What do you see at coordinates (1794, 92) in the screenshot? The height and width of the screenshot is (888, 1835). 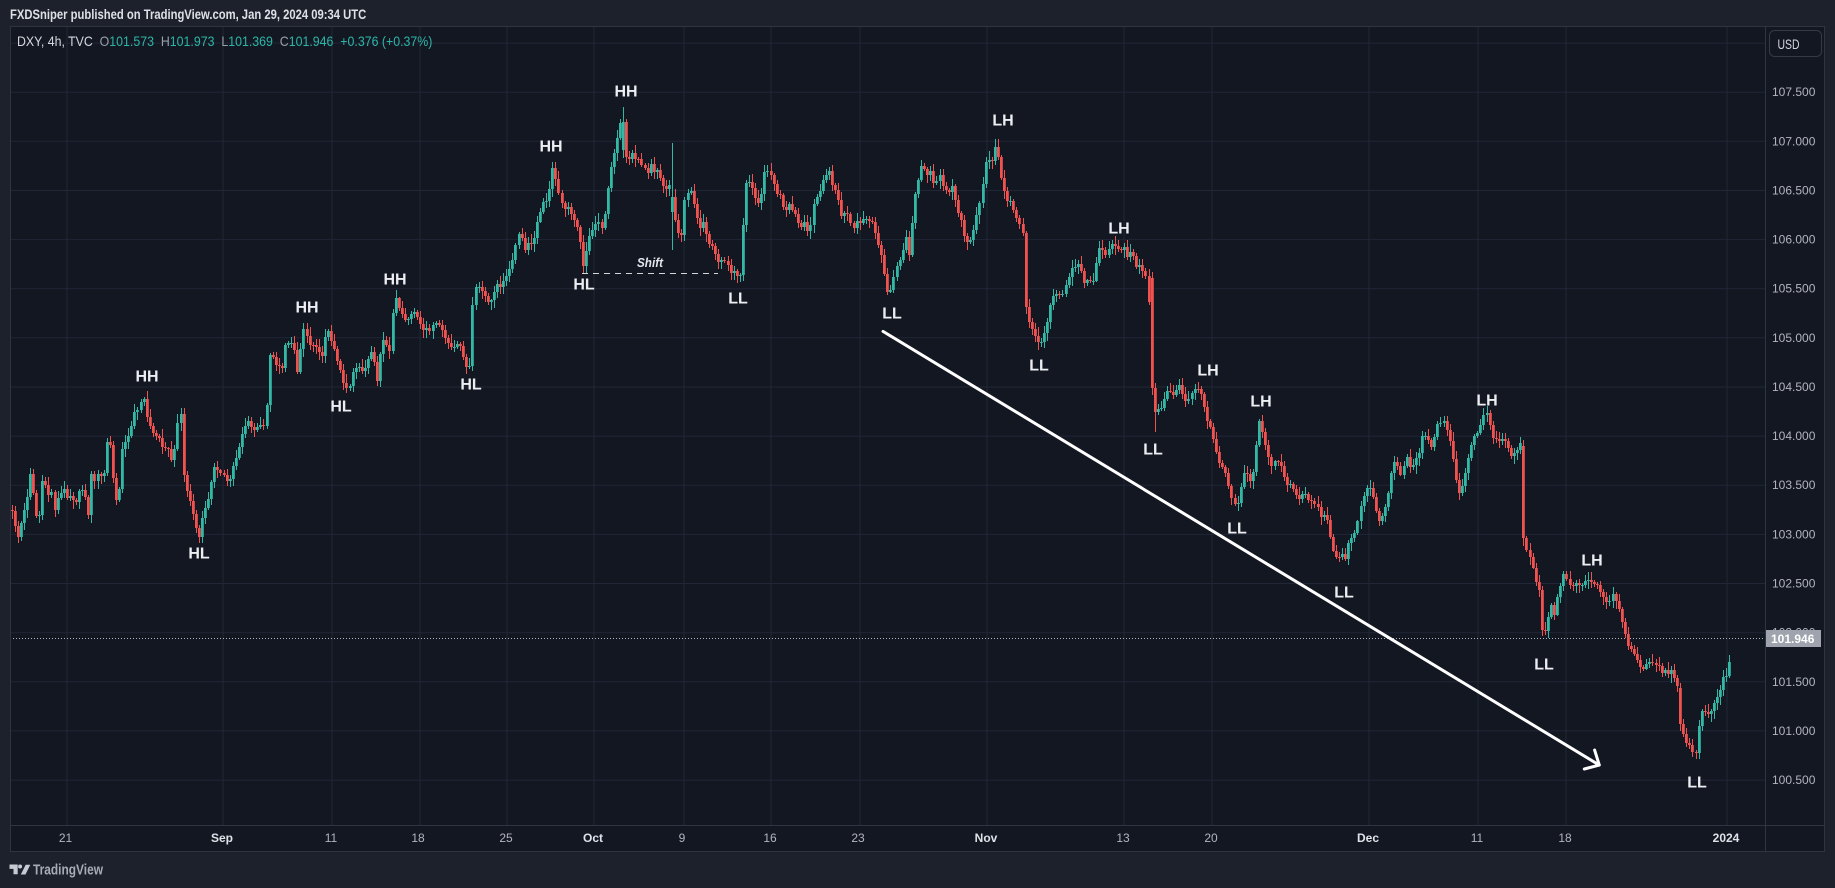 I see `svg-text: 107.500` at bounding box center [1794, 92].